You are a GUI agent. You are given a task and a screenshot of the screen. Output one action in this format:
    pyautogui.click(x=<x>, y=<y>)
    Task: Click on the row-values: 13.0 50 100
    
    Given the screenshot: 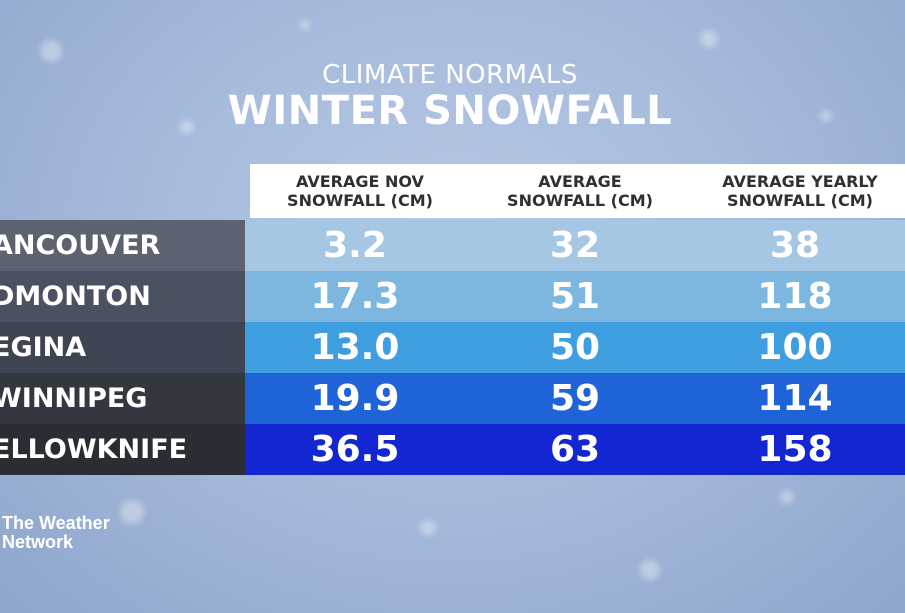 What is the action you would take?
    pyautogui.click(x=575, y=347)
    